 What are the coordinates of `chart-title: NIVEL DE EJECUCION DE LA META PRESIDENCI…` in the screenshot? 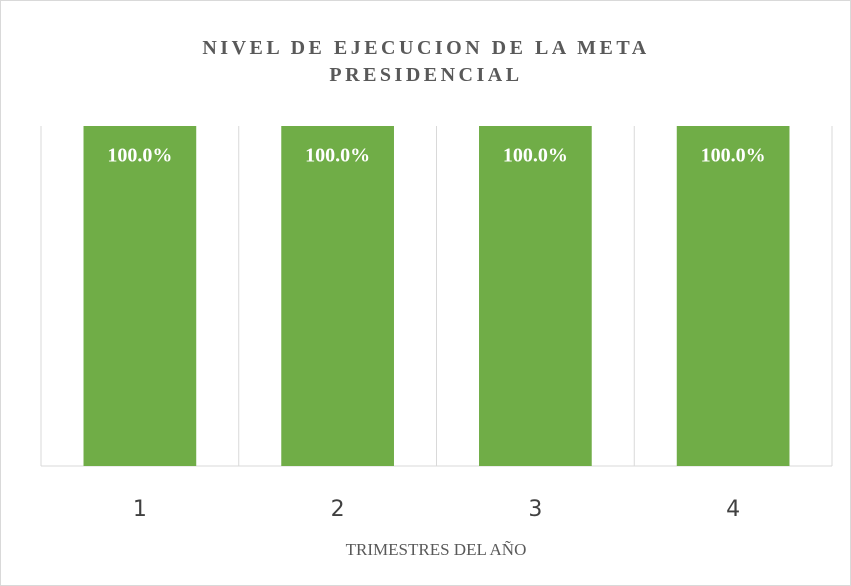 It's located at (426, 61).